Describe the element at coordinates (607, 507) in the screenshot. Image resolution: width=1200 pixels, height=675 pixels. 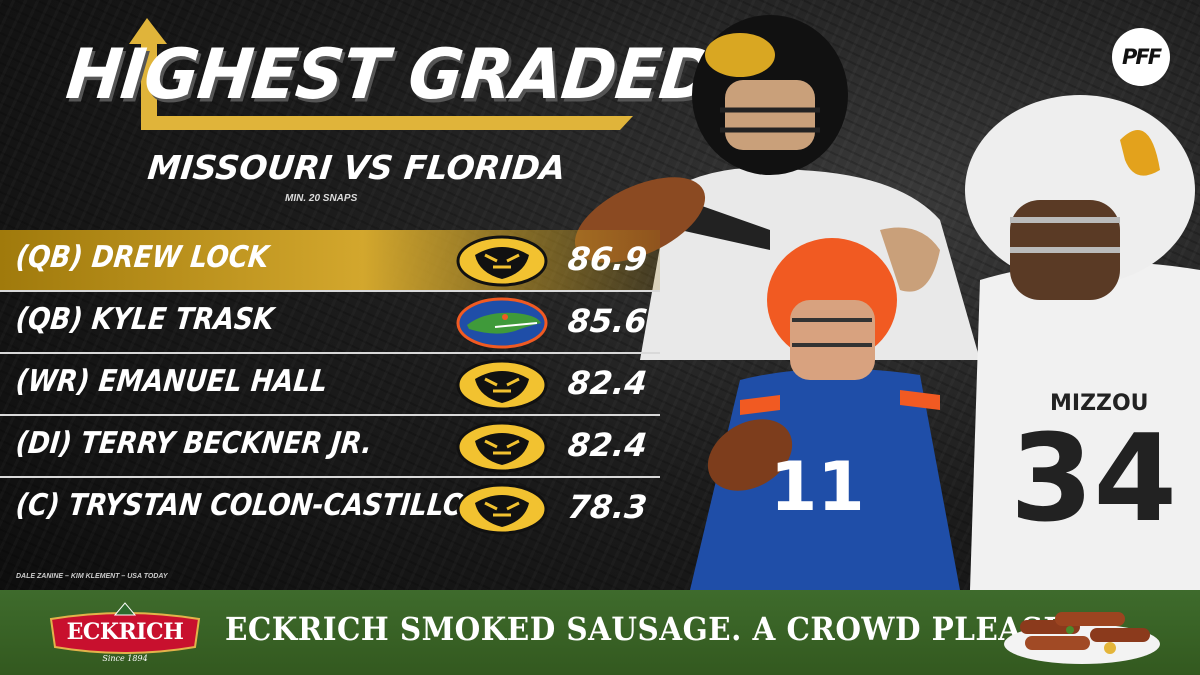
I see `player-grade: 78.3` at that location.